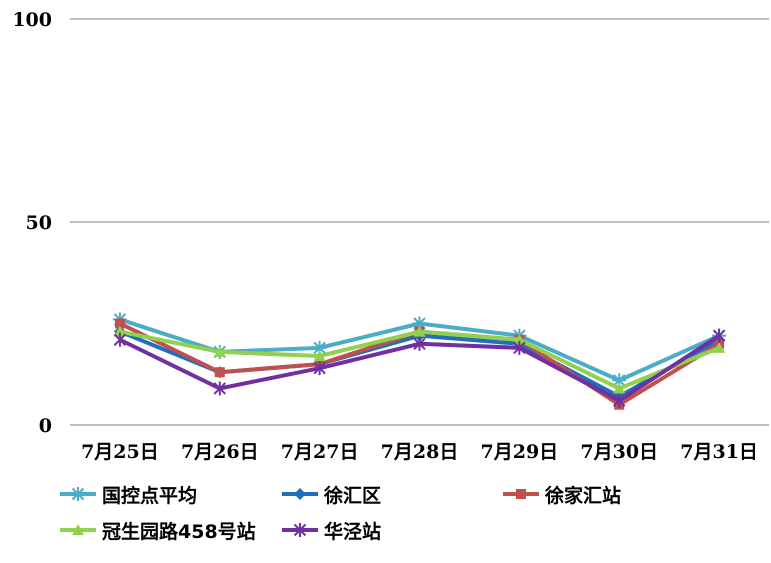 This screenshot has height=563, width=771. What do you see at coordinates (419, 360) in the screenshot?
I see `series-lines` at bounding box center [419, 360].